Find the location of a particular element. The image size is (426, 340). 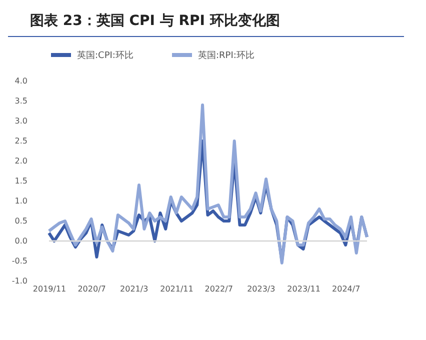

x-tick-label: 2023/11 is located at coordinates (303, 289).